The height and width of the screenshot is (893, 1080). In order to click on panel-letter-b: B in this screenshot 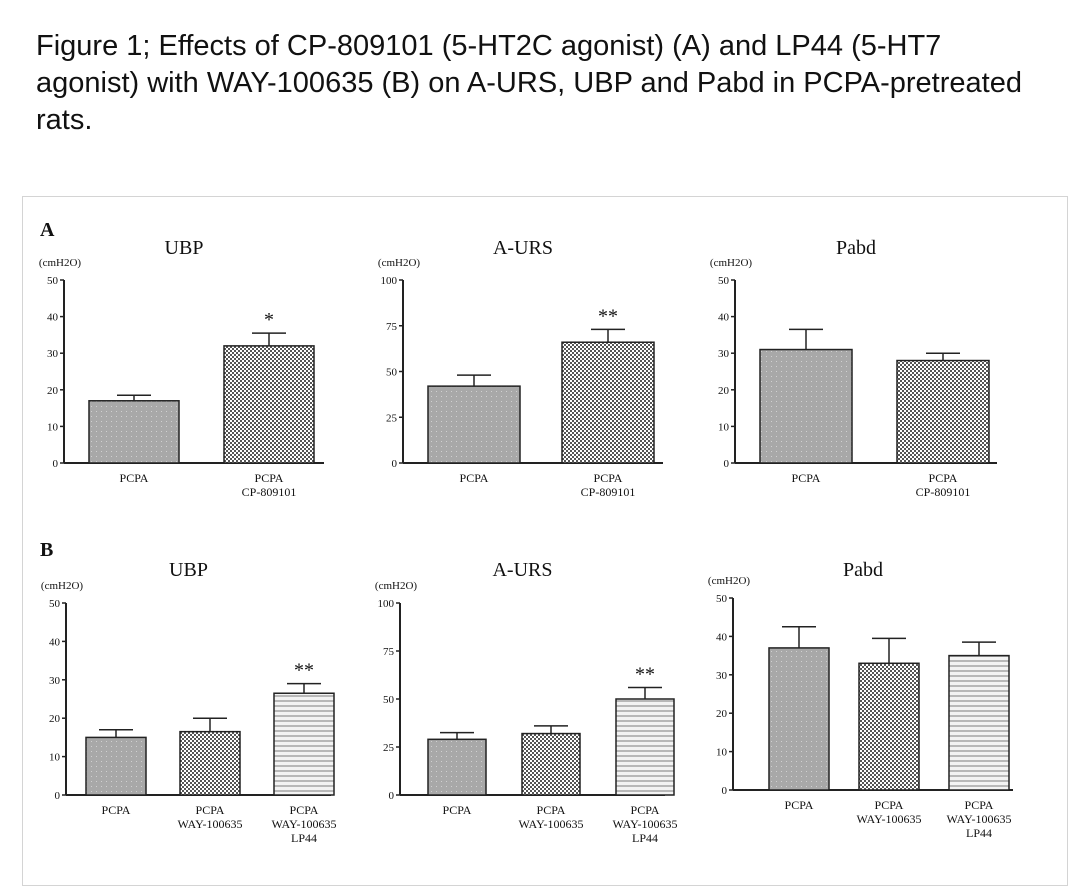, I will do `click(46, 550)`.